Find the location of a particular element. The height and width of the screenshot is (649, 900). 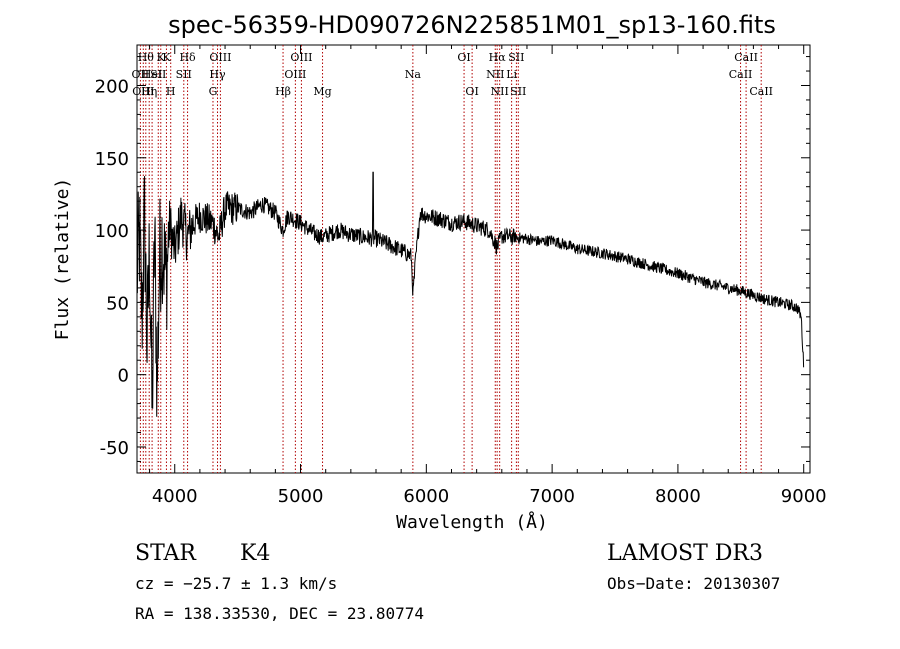

y-tick-label-4: 150 is located at coordinates (112, 159).